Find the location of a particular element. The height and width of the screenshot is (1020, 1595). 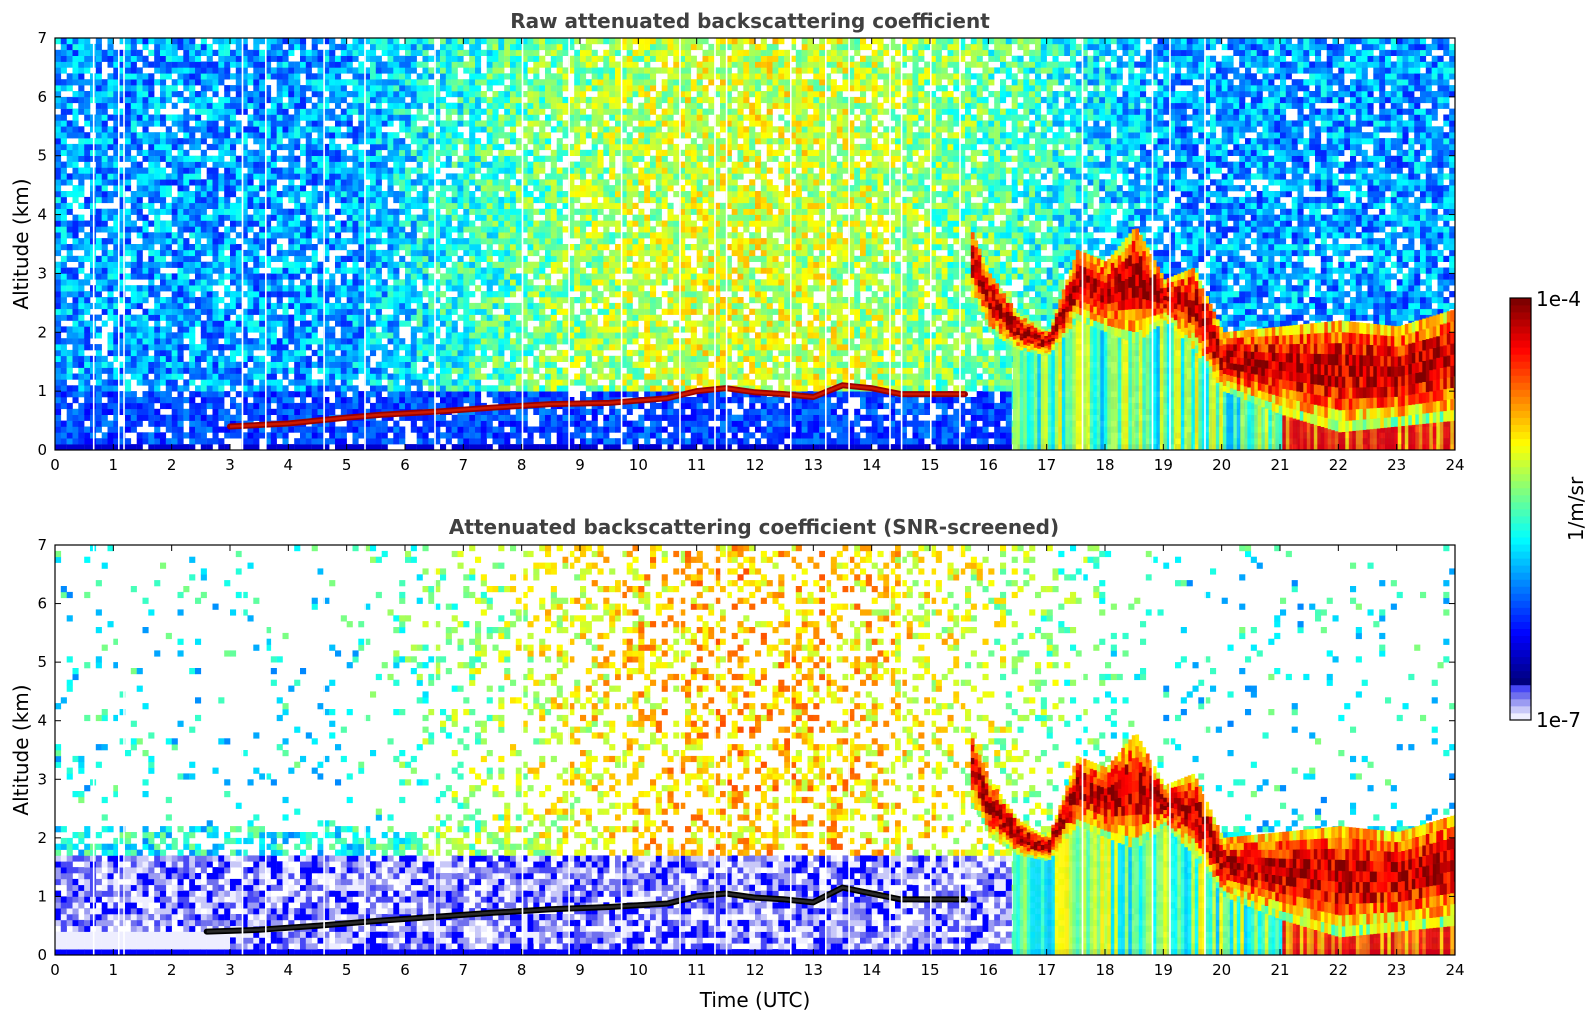

colorbar-strip is located at coordinates (1520, 509).